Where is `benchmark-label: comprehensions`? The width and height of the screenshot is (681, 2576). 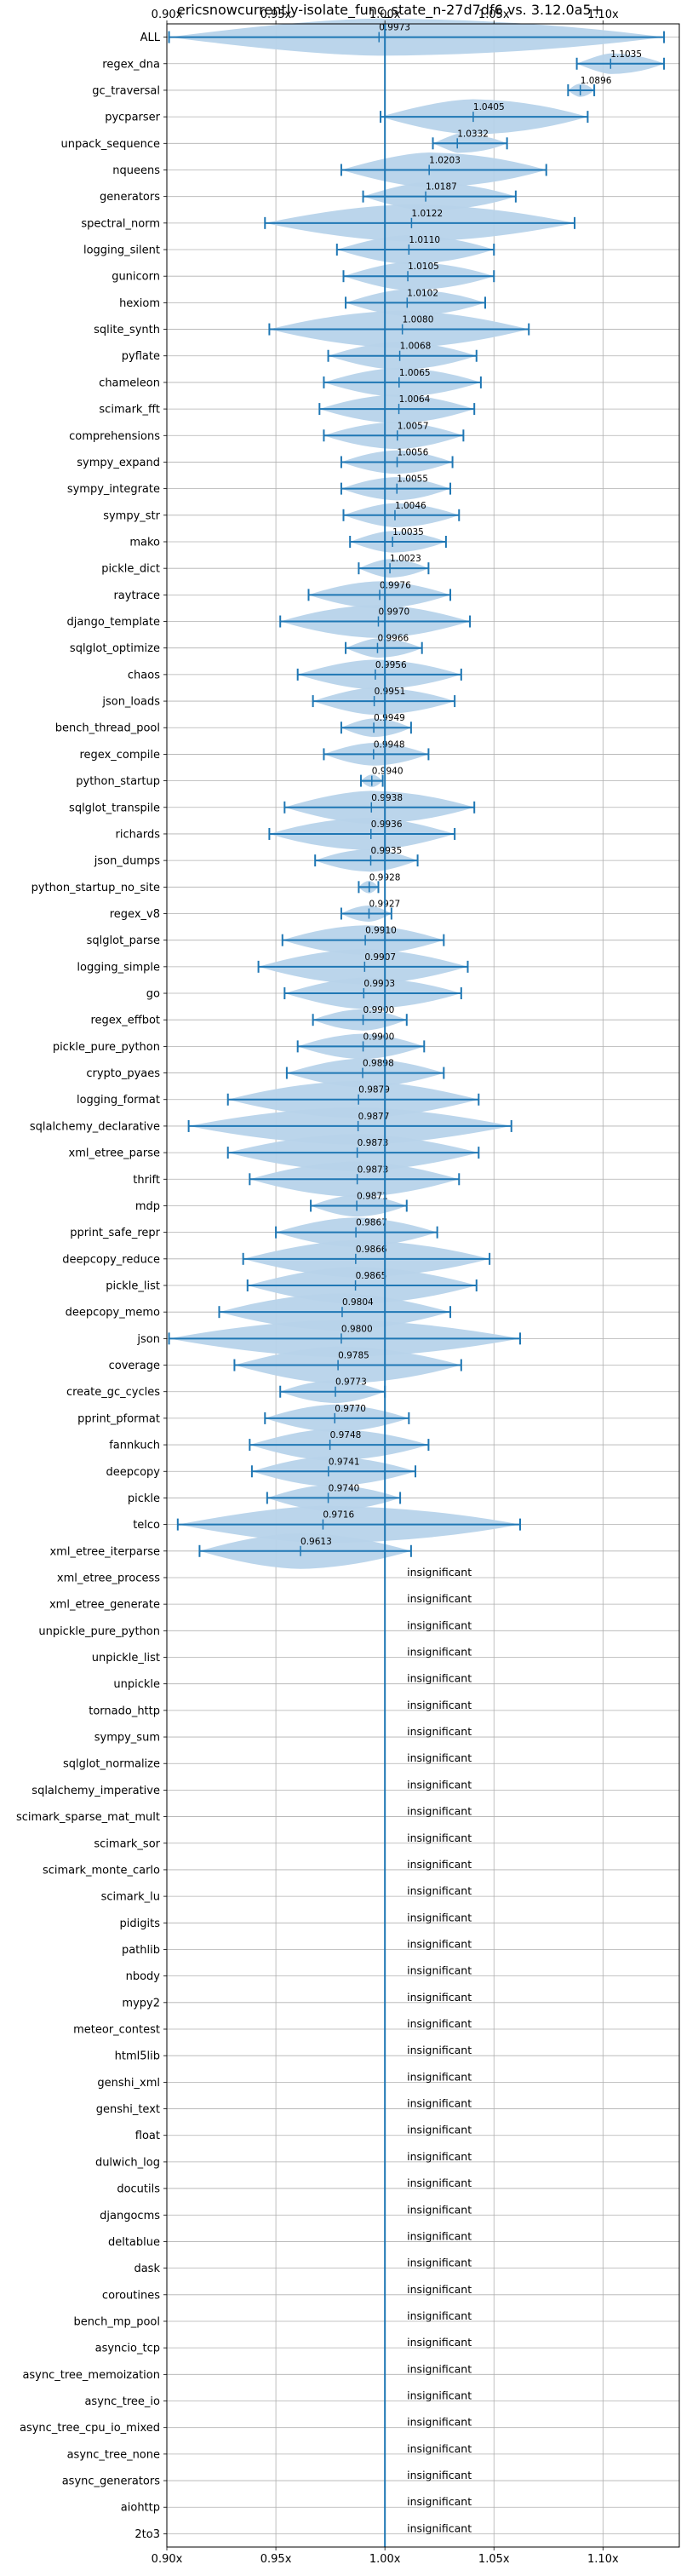 benchmark-label: comprehensions is located at coordinates (114, 436).